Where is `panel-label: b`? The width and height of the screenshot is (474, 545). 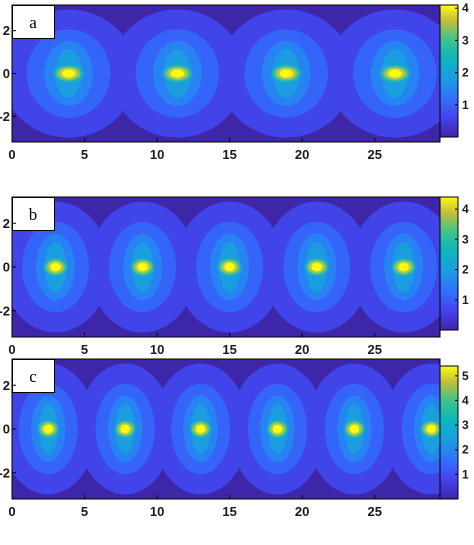
panel-label: b is located at coordinates (33, 214).